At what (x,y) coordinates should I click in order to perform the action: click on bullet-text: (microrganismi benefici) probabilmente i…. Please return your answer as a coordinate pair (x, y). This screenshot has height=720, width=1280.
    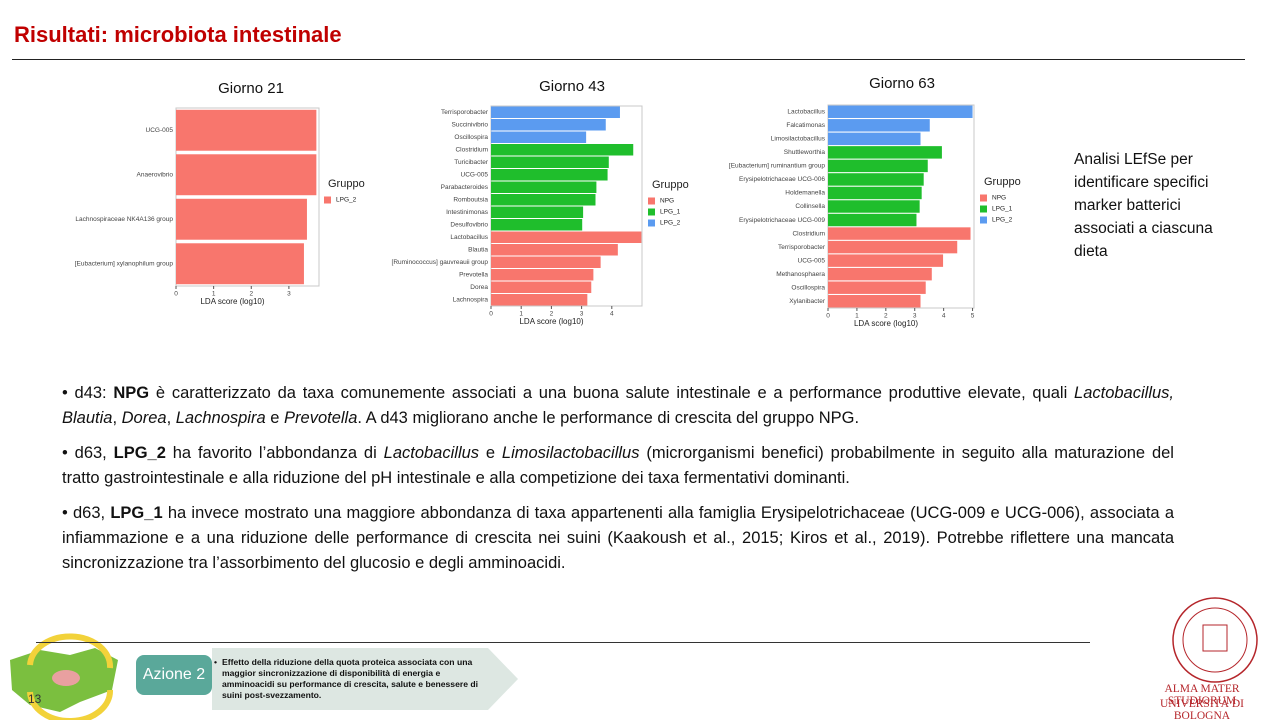
    Looking at the image, I should click on (618, 465).